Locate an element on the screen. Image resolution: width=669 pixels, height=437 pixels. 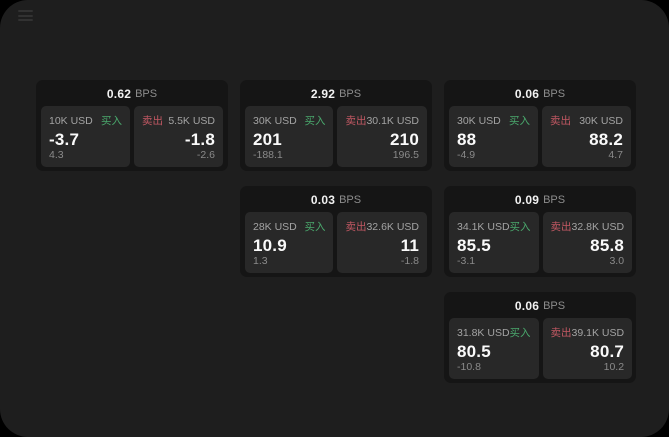
buy-price: 88 is located at coordinates (467, 139).